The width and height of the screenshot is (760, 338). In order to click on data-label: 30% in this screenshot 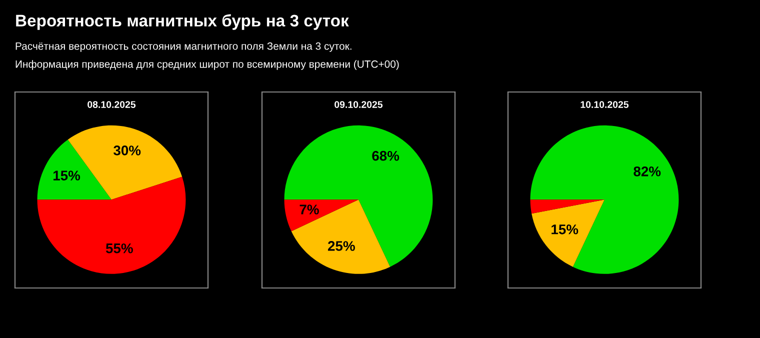, I will do `click(127, 151)`.